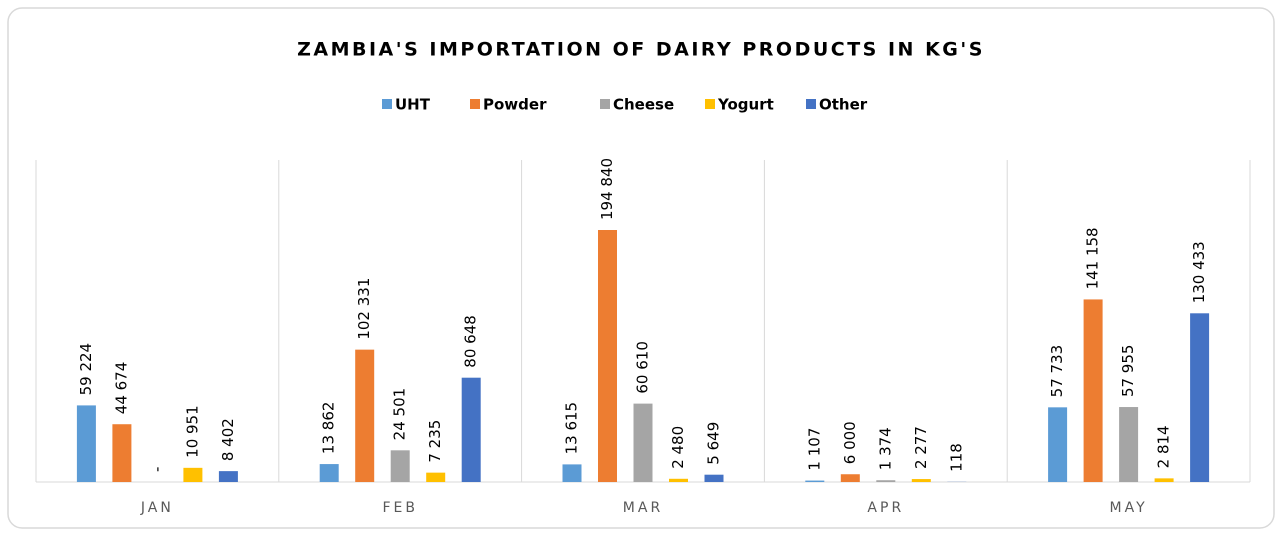 The width and height of the screenshot is (1282, 536). I want to click on x-tick-label: FEB, so click(400, 508).